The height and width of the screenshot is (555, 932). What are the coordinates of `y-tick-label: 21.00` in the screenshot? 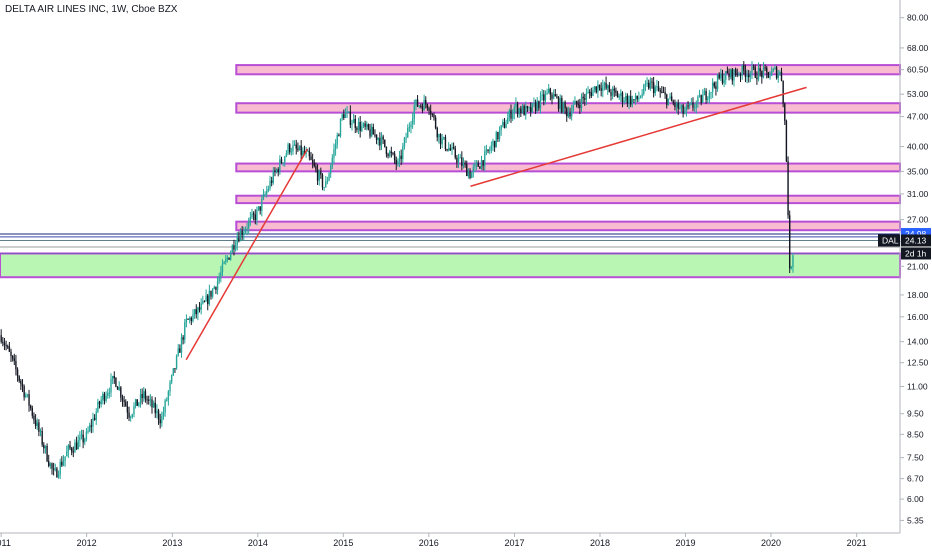 It's located at (918, 266).